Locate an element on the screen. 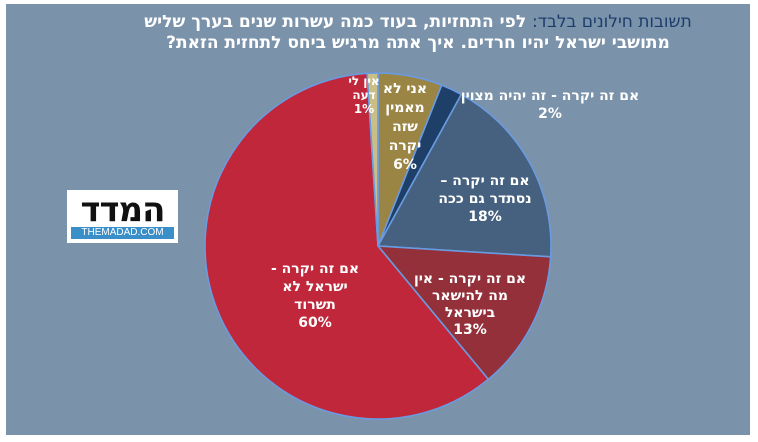  label-darkred: אם זה יקרה - אין מה להישאר בישראל 13% is located at coordinates (470, 304).